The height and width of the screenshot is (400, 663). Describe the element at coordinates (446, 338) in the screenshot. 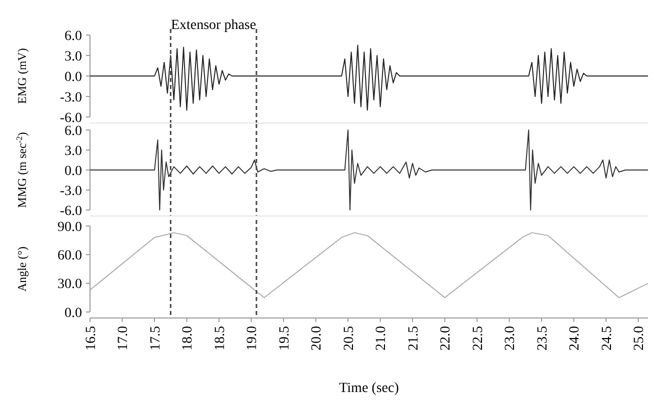

I see `x-tick-label: 22.0` at that location.